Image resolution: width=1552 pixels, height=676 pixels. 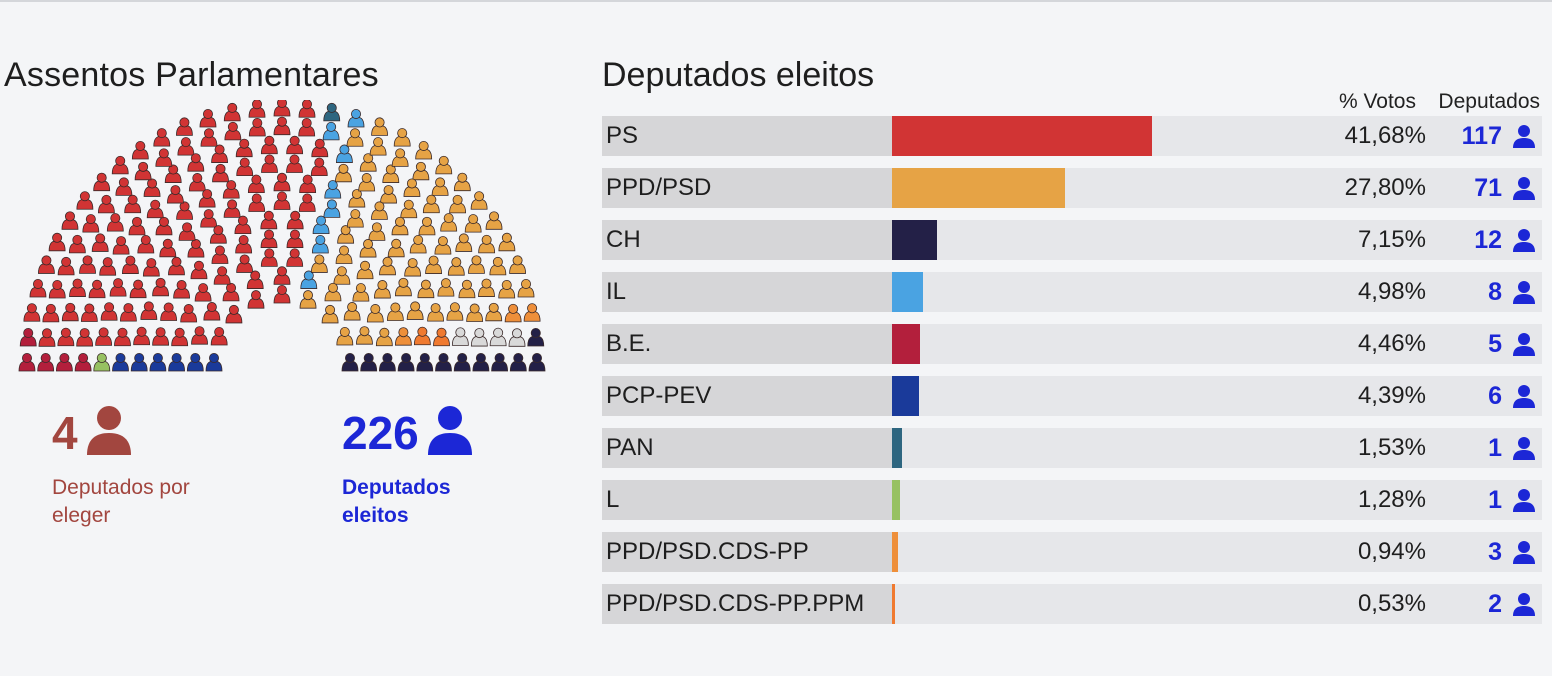 I want to click on vote-percentage: 7,15%, so click(x=1391, y=239).